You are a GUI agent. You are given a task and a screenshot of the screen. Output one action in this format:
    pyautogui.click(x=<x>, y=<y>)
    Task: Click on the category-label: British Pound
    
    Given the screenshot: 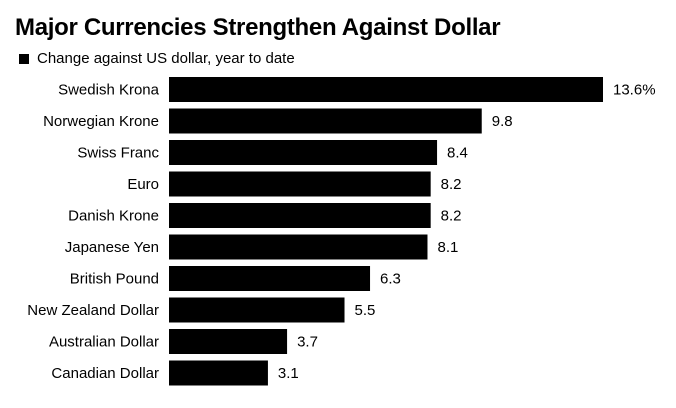 What is the action you would take?
    pyautogui.click(x=114, y=279)
    